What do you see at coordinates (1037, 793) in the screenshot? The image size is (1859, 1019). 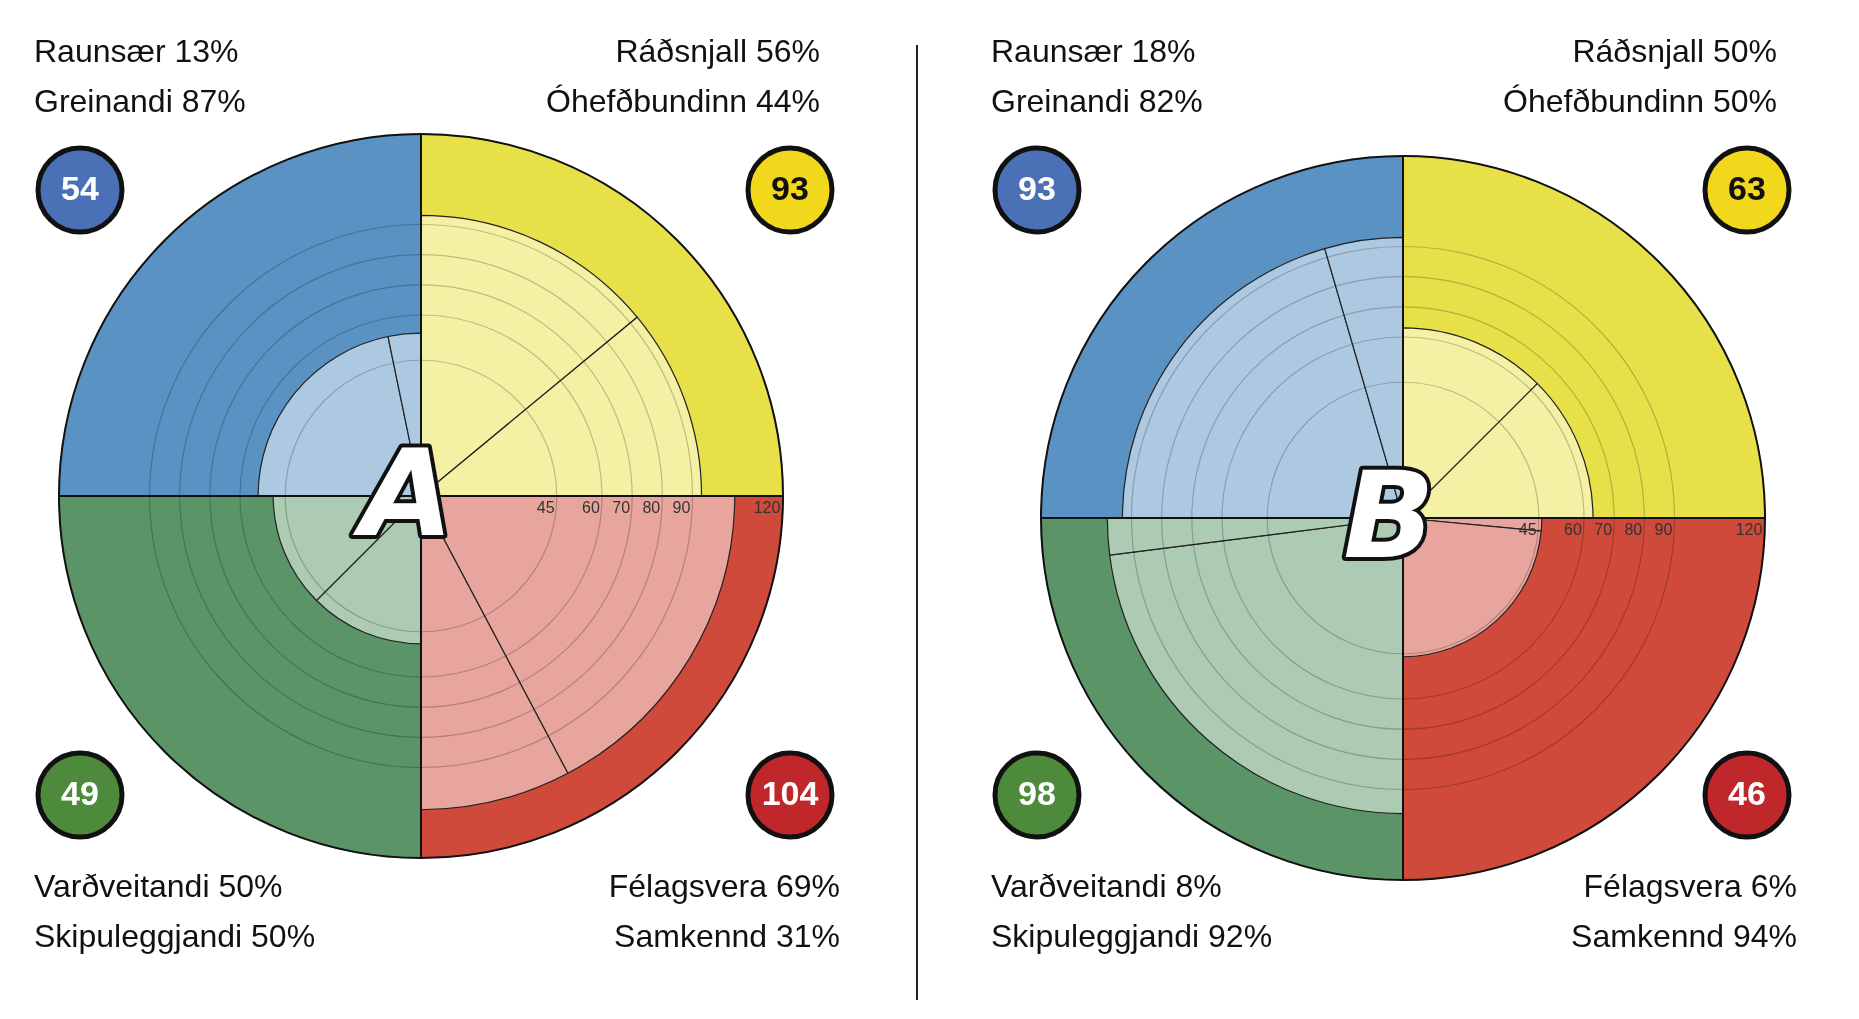 I see `data-label: 98` at bounding box center [1037, 793].